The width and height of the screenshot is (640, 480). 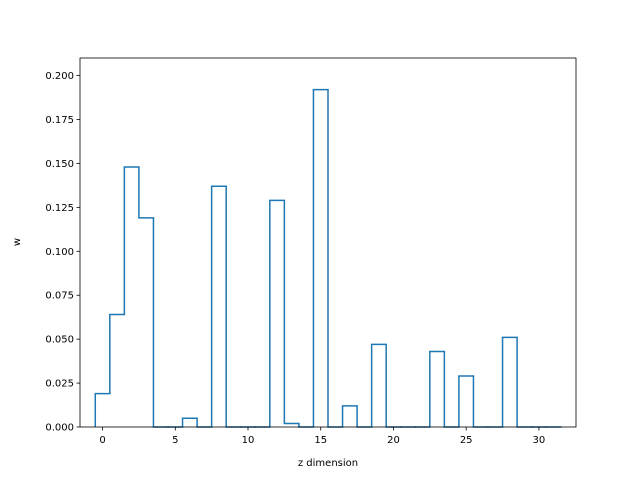 What do you see at coordinates (59, 296) in the screenshot?
I see `y-tick-label: 0.075` at bounding box center [59, 296].